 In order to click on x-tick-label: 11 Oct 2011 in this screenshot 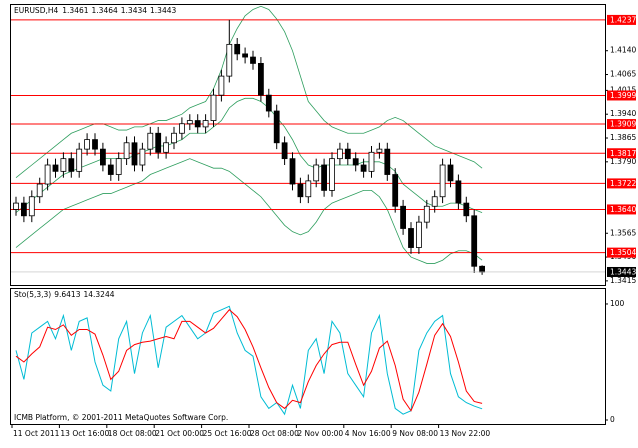, I will do `click(36, 433)`.